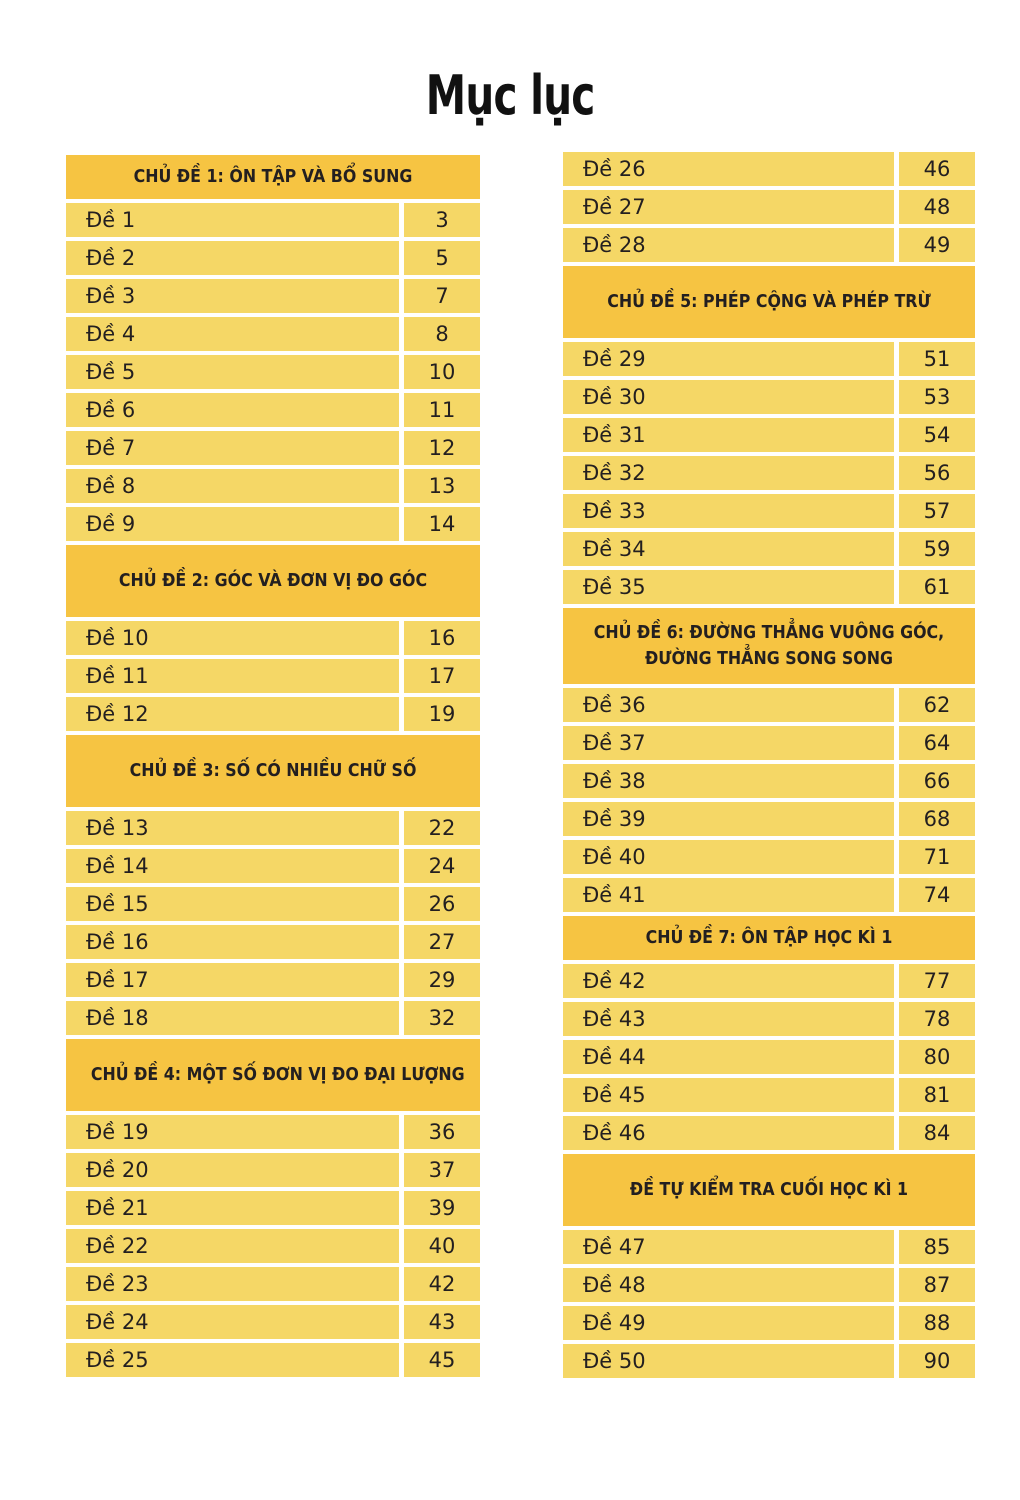  Describe the element at coordinates (769, 1190) in the screenshot. I see `section-header: ĐỀ TỰ KIỂM TRA CUỐI HỌC KÌ 1` at that location.